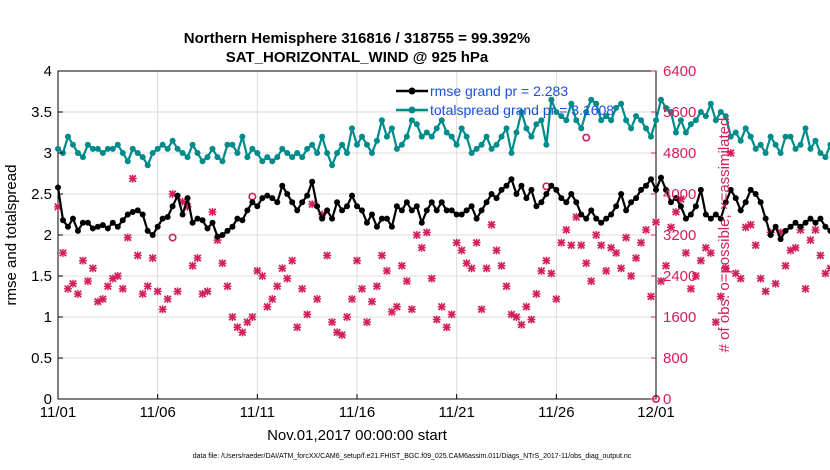  What do you see at coordinates (679, 235) in the screenshot?
I see `y-tick-label-right: 3200` at bounding box center [679, 235].